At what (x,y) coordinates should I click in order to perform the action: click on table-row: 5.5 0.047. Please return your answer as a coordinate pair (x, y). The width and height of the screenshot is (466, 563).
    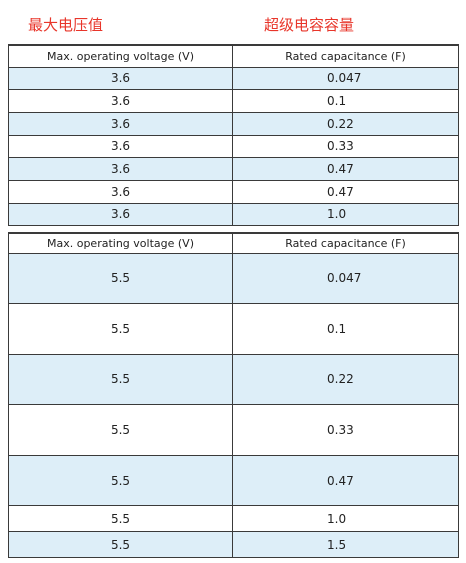
    Looking at the image, I should click on (233, 278).